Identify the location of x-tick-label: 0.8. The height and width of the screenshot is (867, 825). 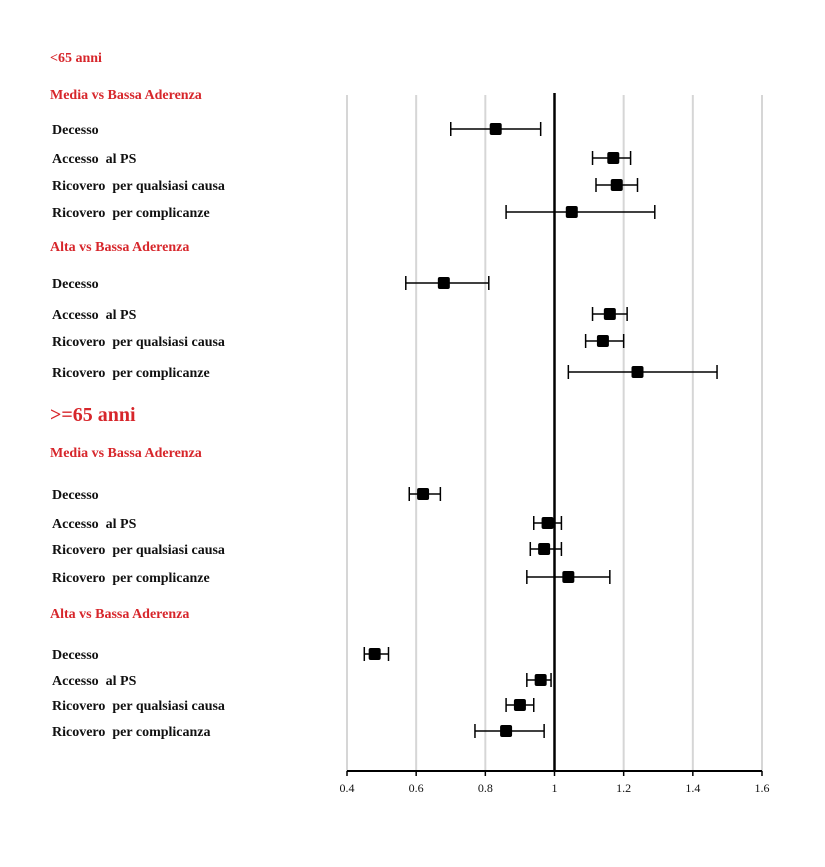
(485, 788).